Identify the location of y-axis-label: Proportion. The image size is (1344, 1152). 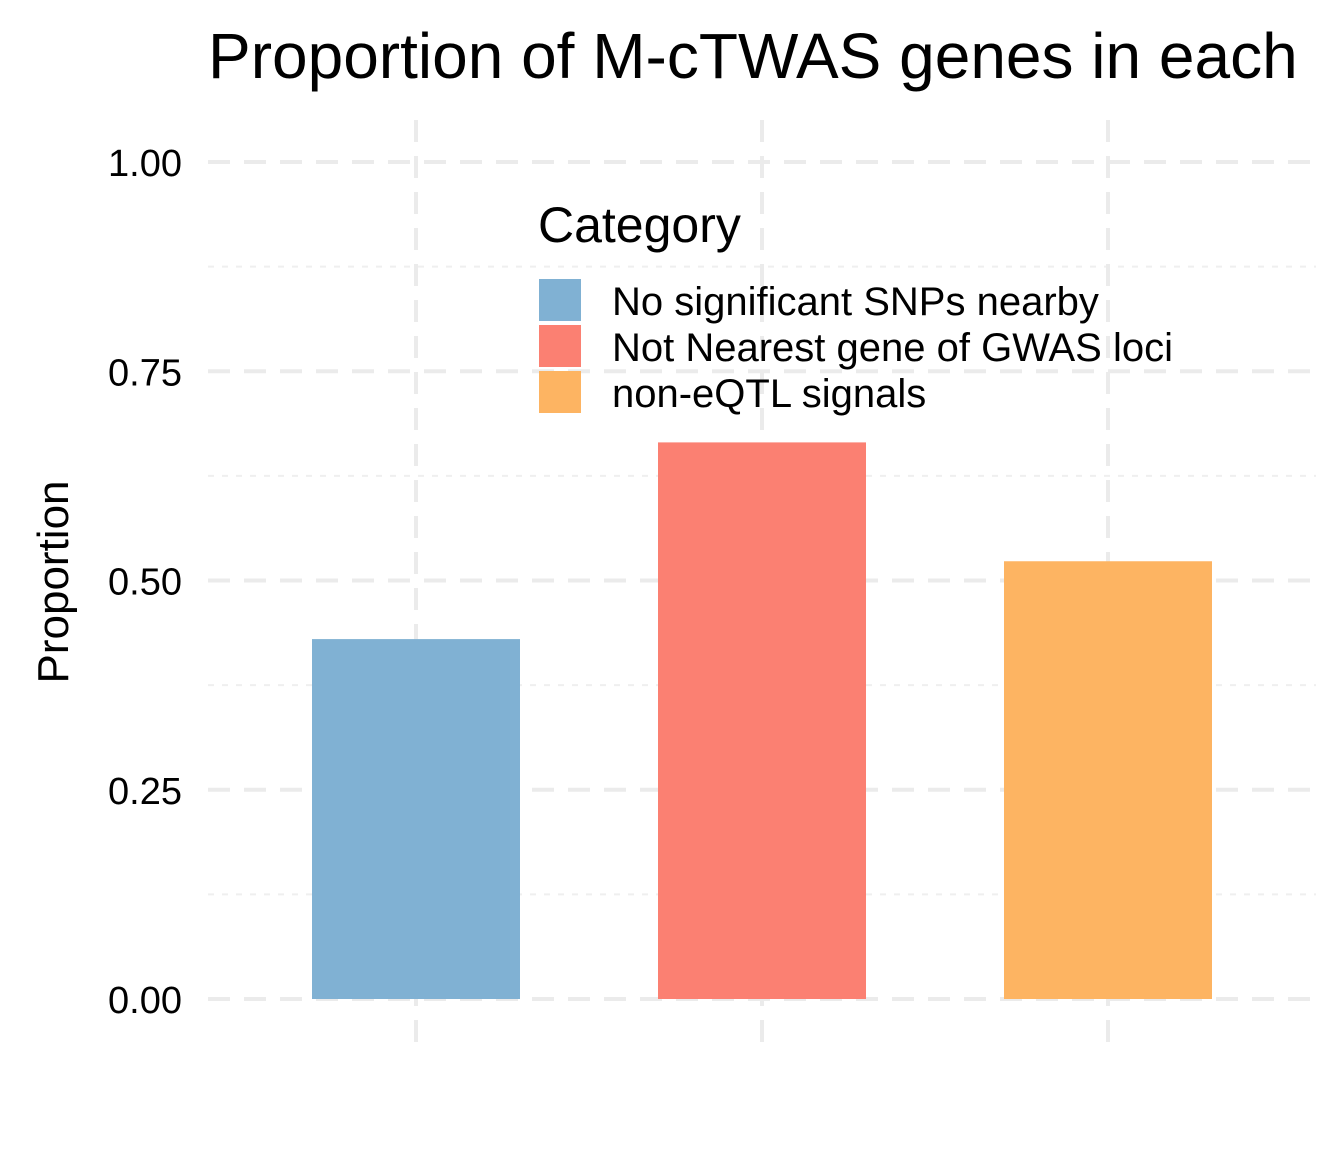
(53, 581).